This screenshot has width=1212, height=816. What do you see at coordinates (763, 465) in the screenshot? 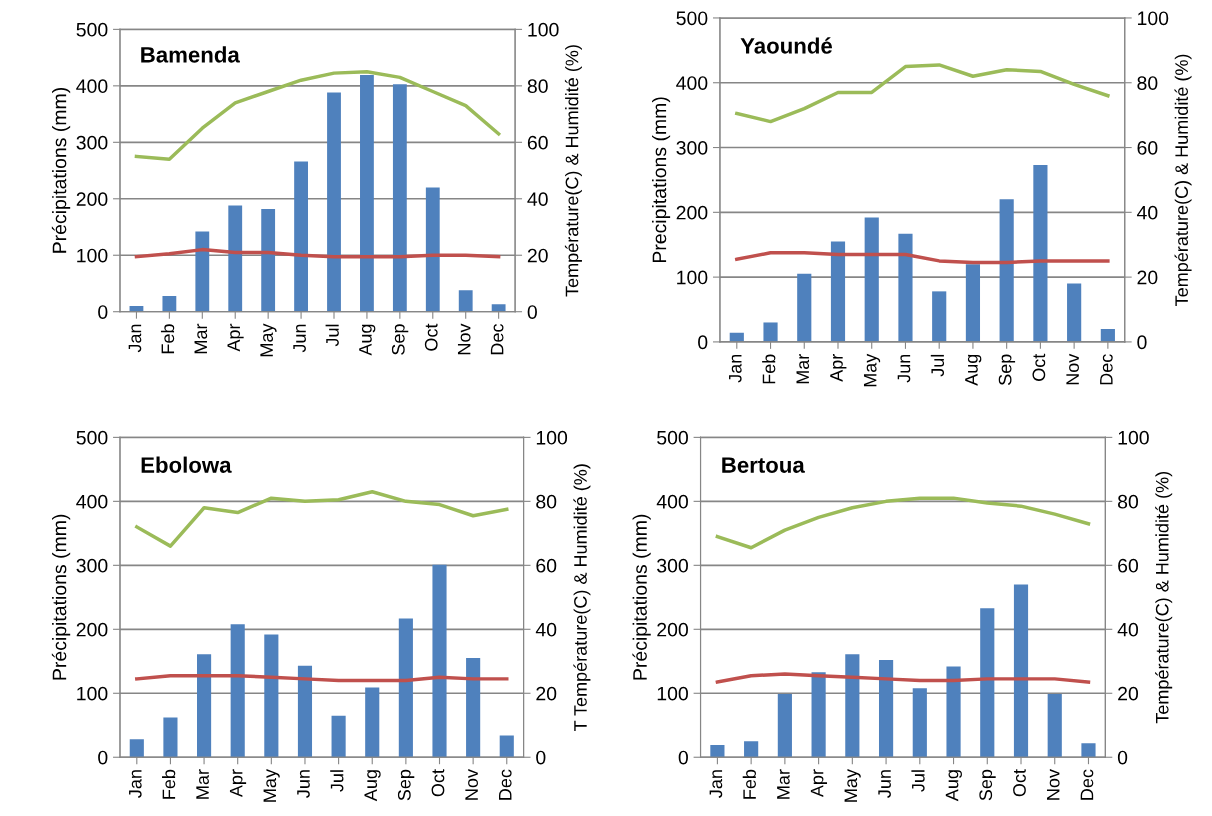
I see `text: Bertoua` at bounding box center [763, 465].